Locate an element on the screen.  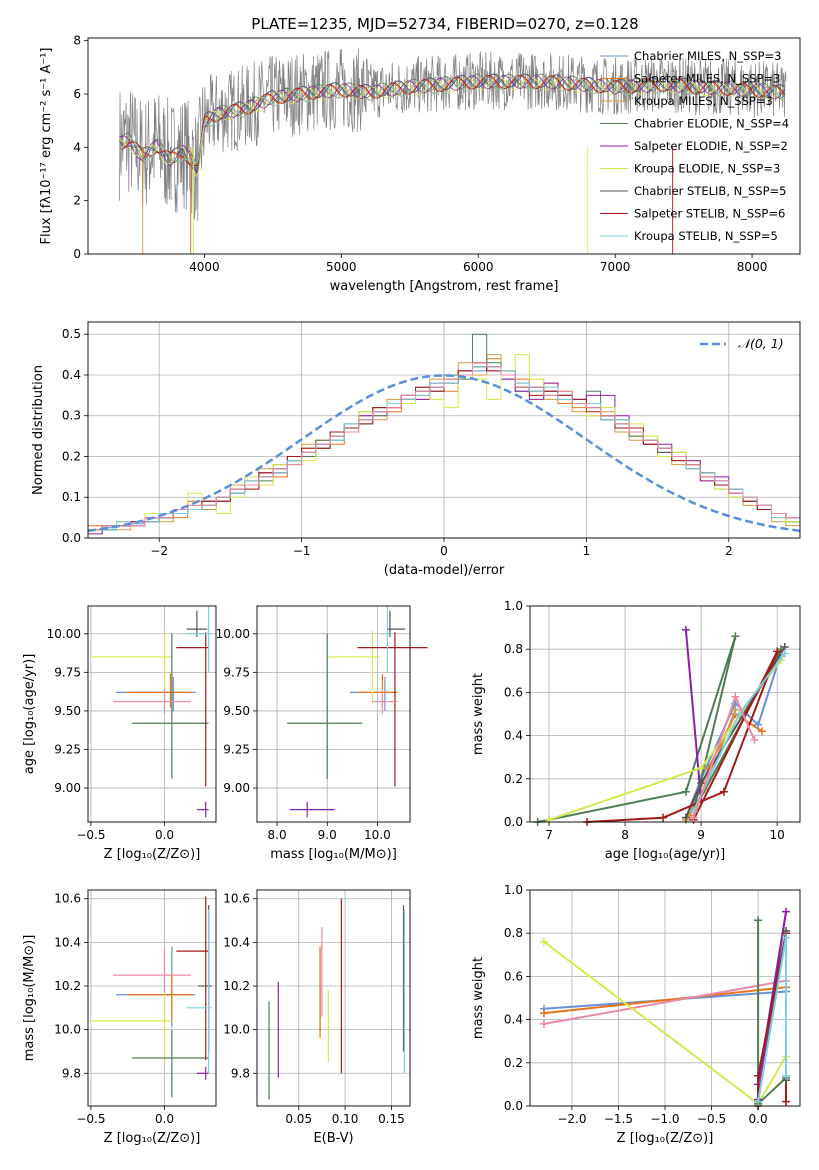
x-tick-label: 10 is located at coordinates (777, 835).